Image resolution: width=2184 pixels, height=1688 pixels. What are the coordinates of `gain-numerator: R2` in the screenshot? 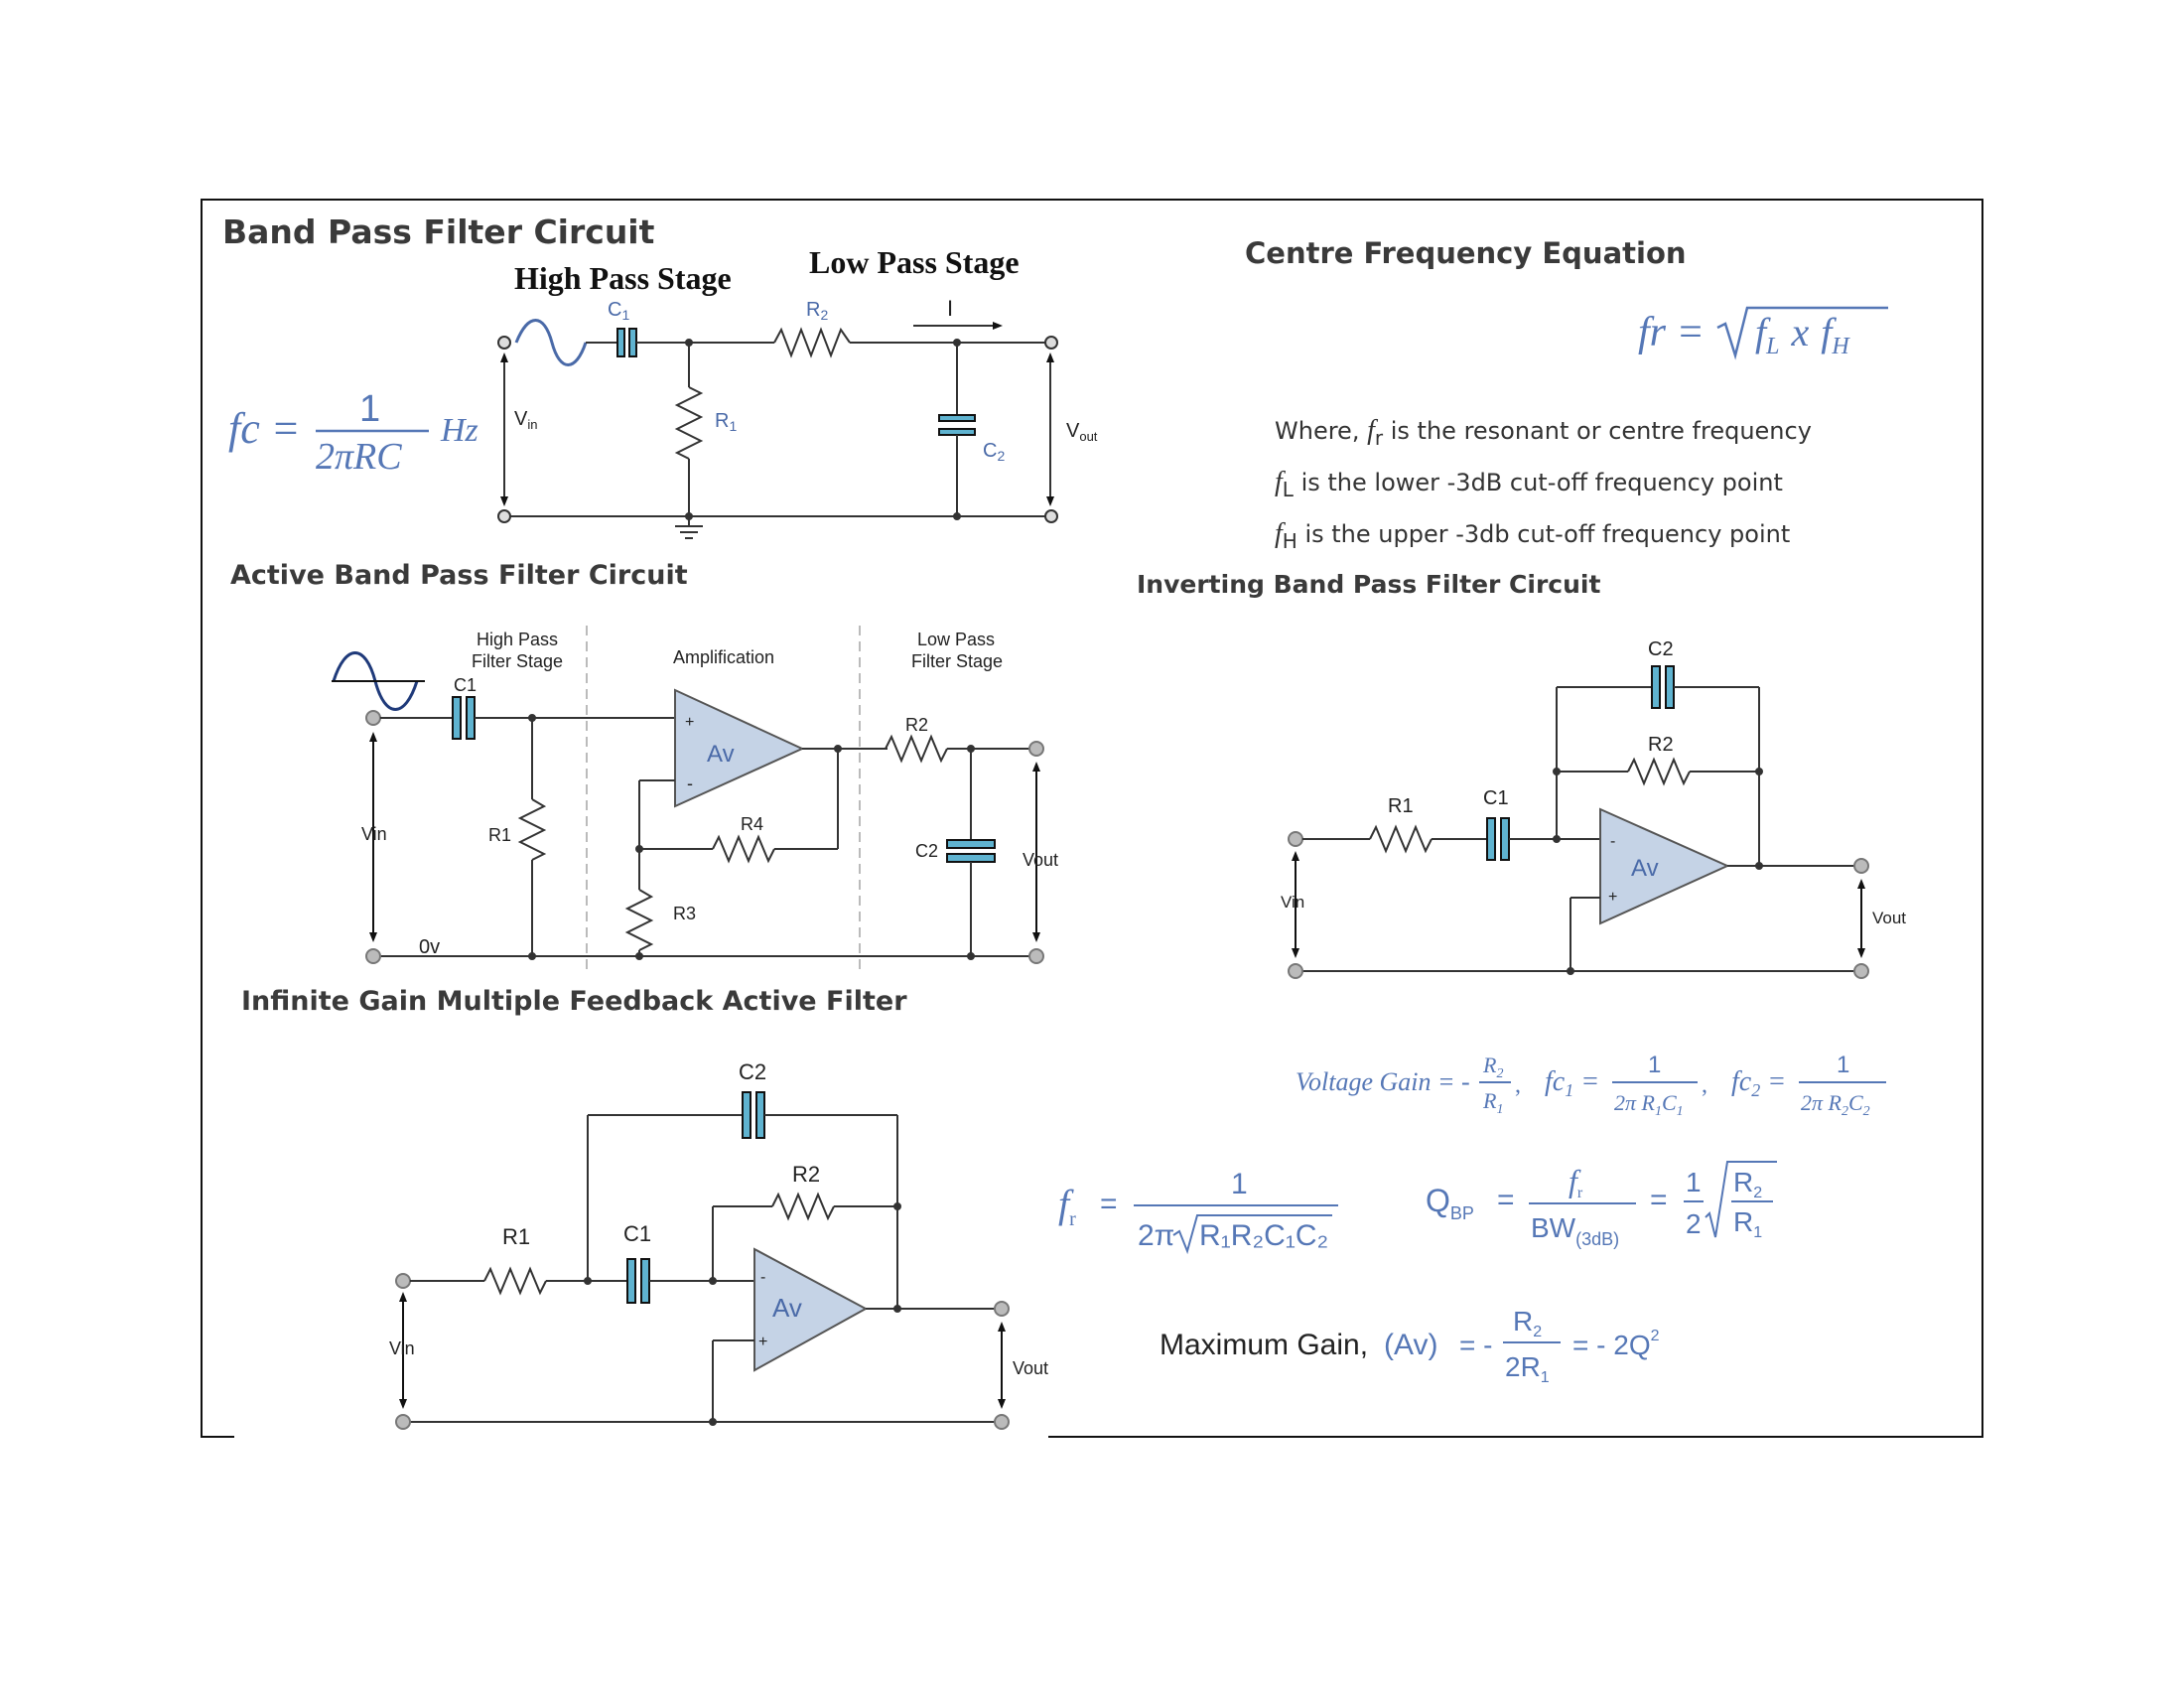 It's located at (1492, 1067).